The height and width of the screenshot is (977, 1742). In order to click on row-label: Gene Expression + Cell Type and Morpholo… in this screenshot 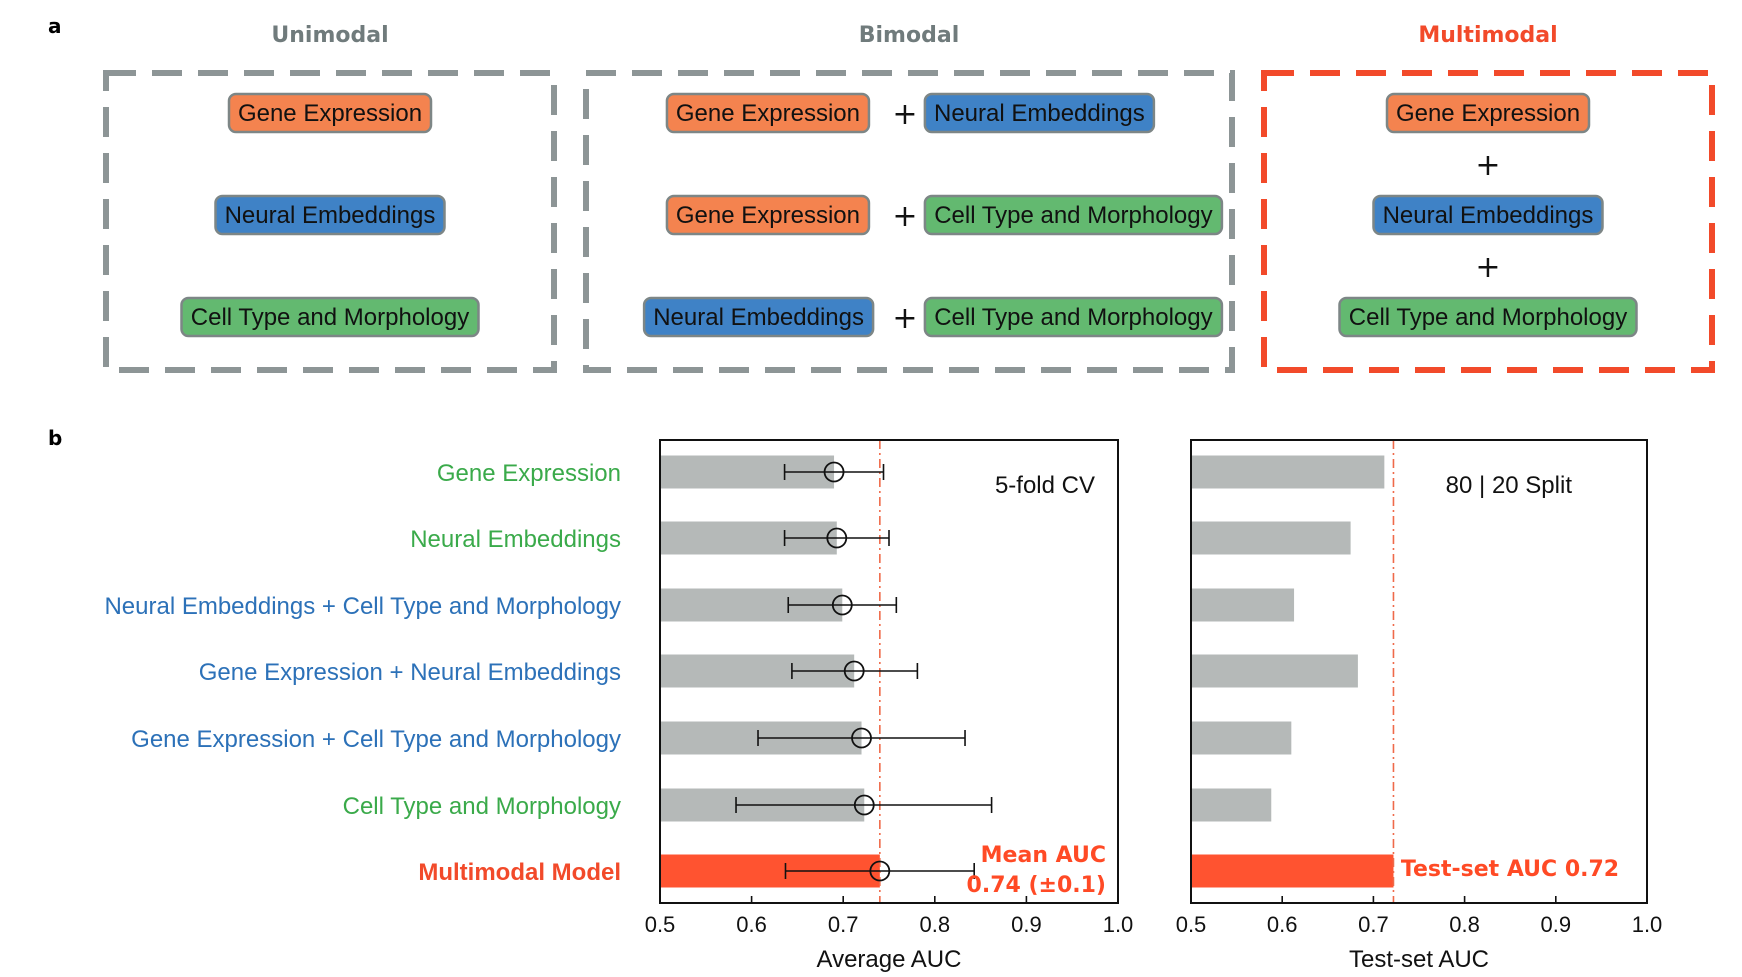, I will do `click(376, 739)`.